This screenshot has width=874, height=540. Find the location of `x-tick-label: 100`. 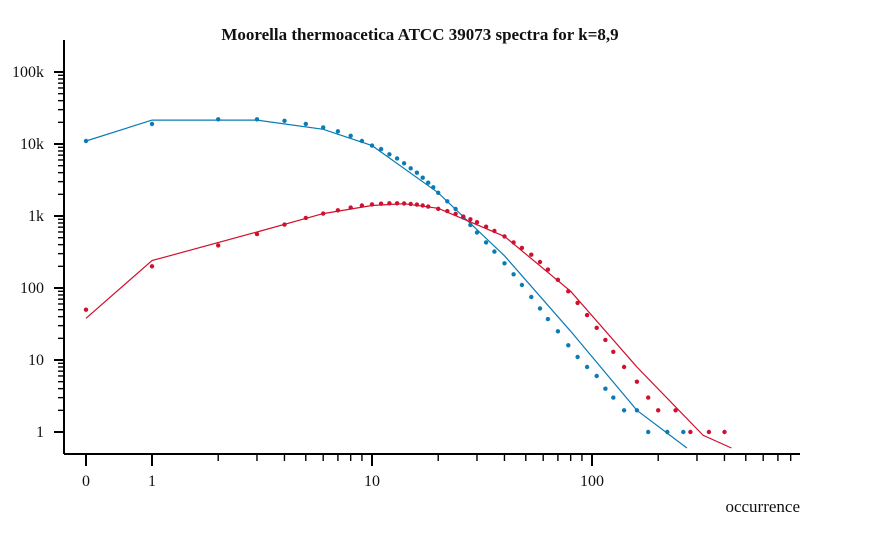

x-tick-label: 100 is located at coordinates (592, 481).